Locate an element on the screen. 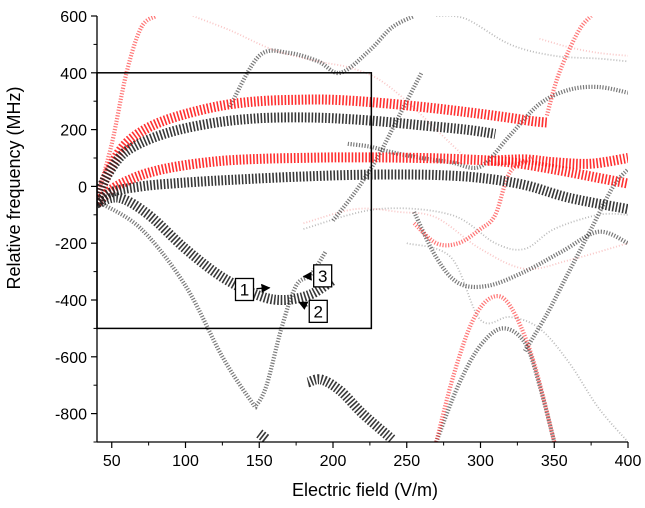  annotation-layer: 1 2 3 is located at coordinates (283, 294).